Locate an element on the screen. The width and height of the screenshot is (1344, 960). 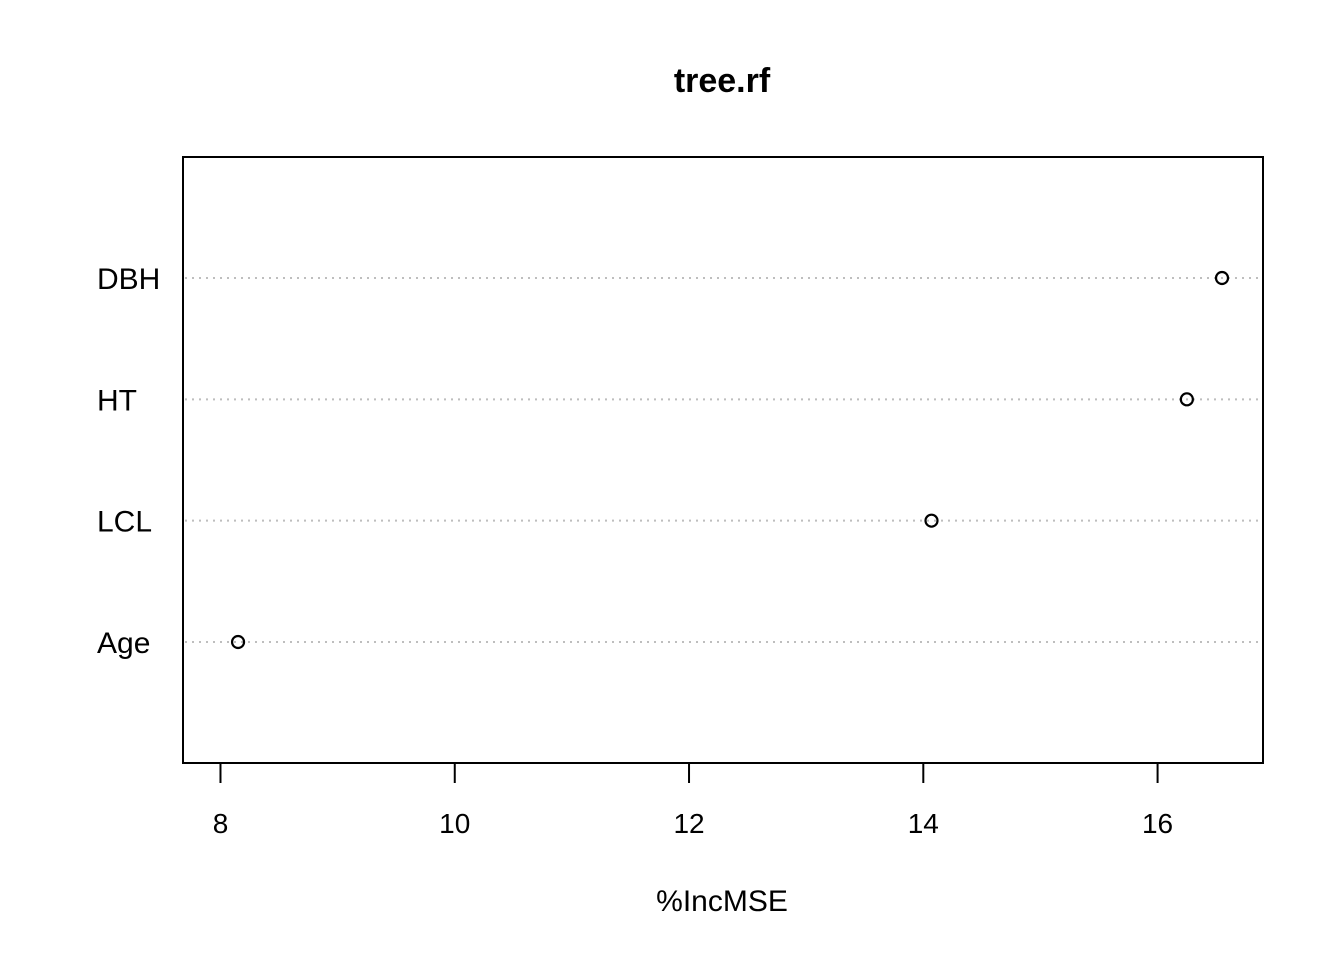
x-axis-label: %IncMSE is located at coordinates (722, 901).